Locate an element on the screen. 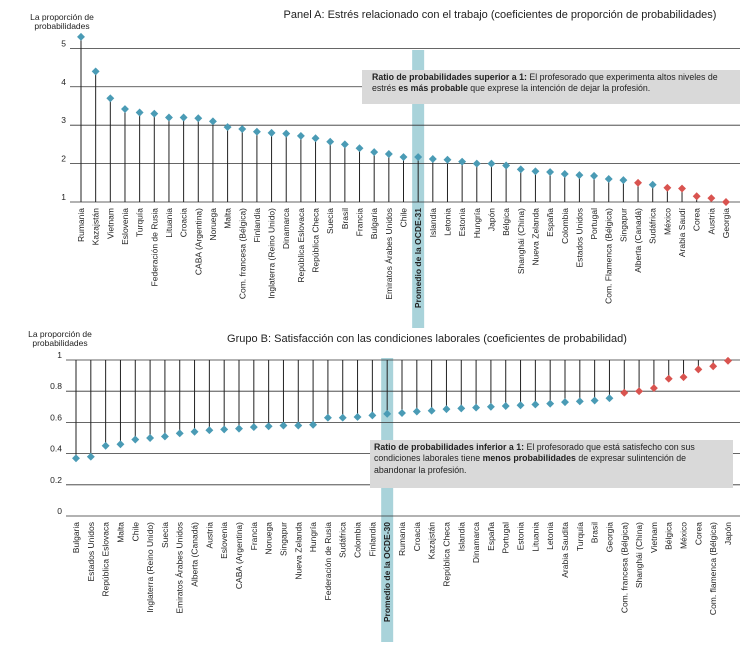 The image size is (752, 647). x-tick-label: Arabia Saudí is located at coordinates (682, 232).